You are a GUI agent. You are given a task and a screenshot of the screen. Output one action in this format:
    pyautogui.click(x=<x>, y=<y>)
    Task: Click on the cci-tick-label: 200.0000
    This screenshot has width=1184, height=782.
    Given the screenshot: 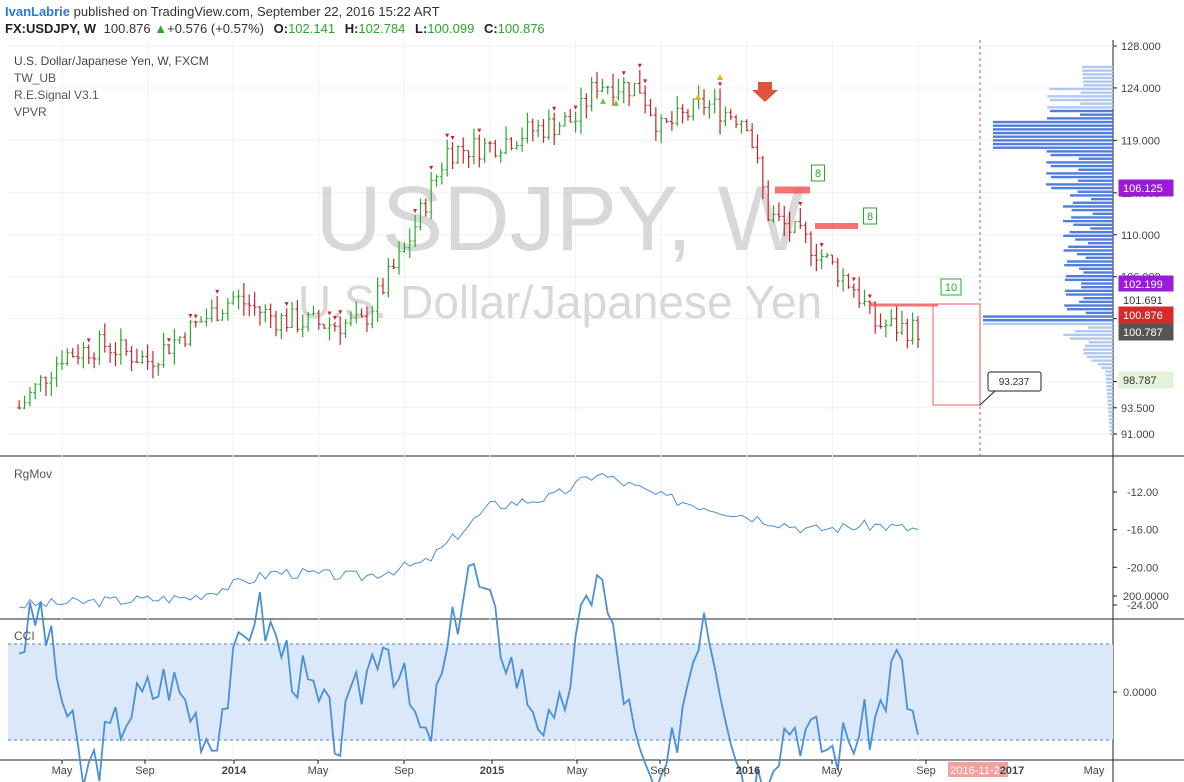 What is the action you would take?
    pyautogui.click(x=1146, y=597)
    